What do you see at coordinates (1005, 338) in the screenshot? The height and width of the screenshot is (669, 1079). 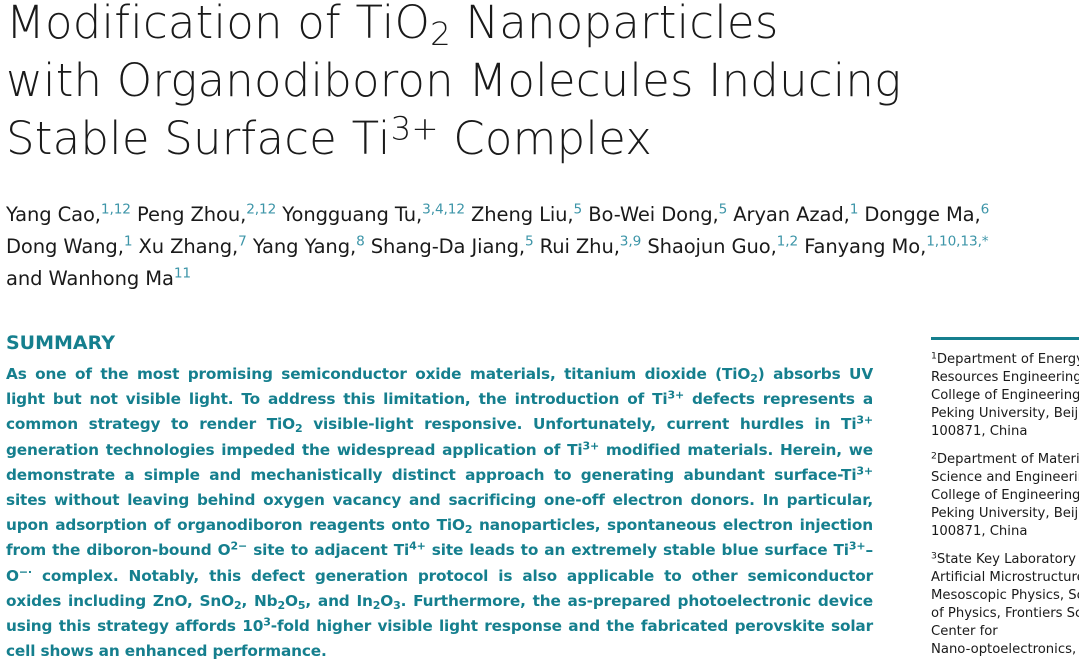 I see `column-rule` at bounding box center [1005, 338].